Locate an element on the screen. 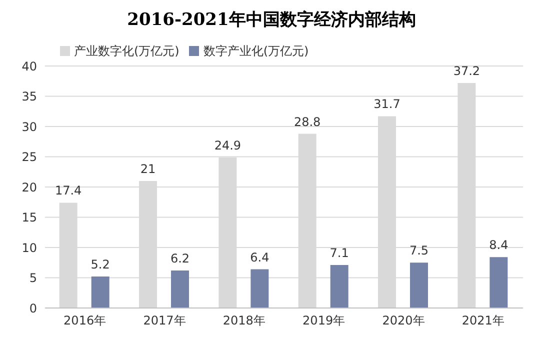 This screenshot has width=543, height=343. x-tick-label: 2017年 is located at coordinates (164, 321).